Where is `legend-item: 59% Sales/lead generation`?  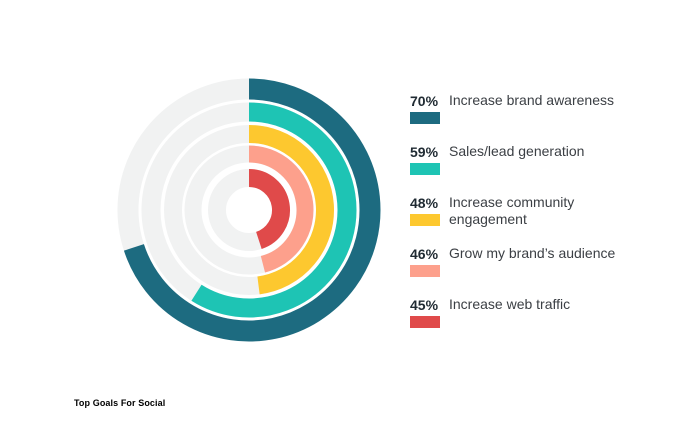 legend-item: 59% Sales/lead generation is located at coordinates (545, 168).